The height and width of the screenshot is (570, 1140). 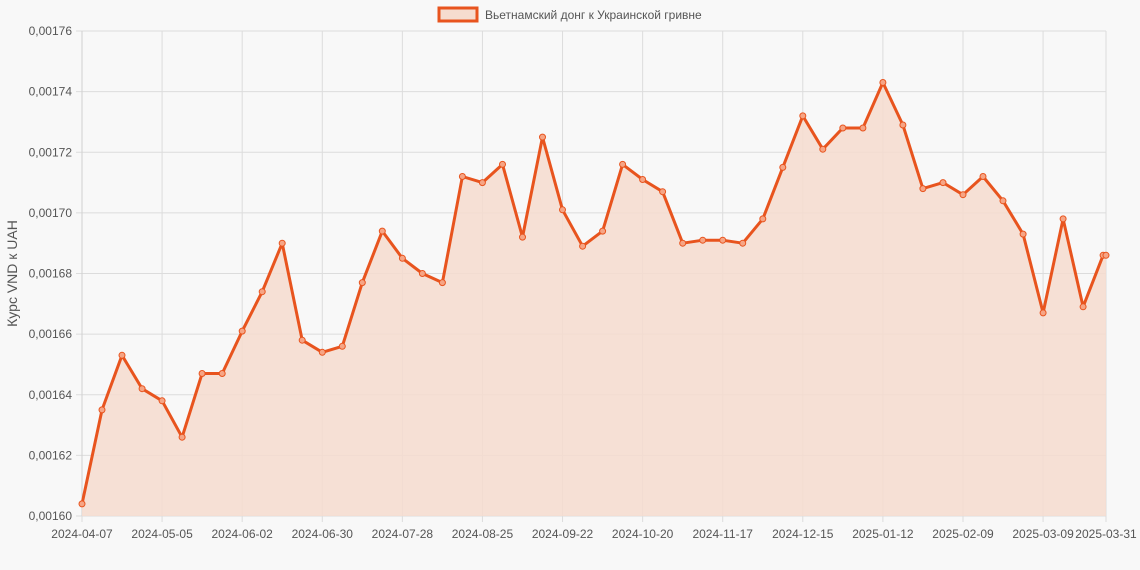 What do you see at coordinates (563, 534) in the screenshot?
I see `x-tick-label: 2024-09-22` at bounding box center [563, 534].